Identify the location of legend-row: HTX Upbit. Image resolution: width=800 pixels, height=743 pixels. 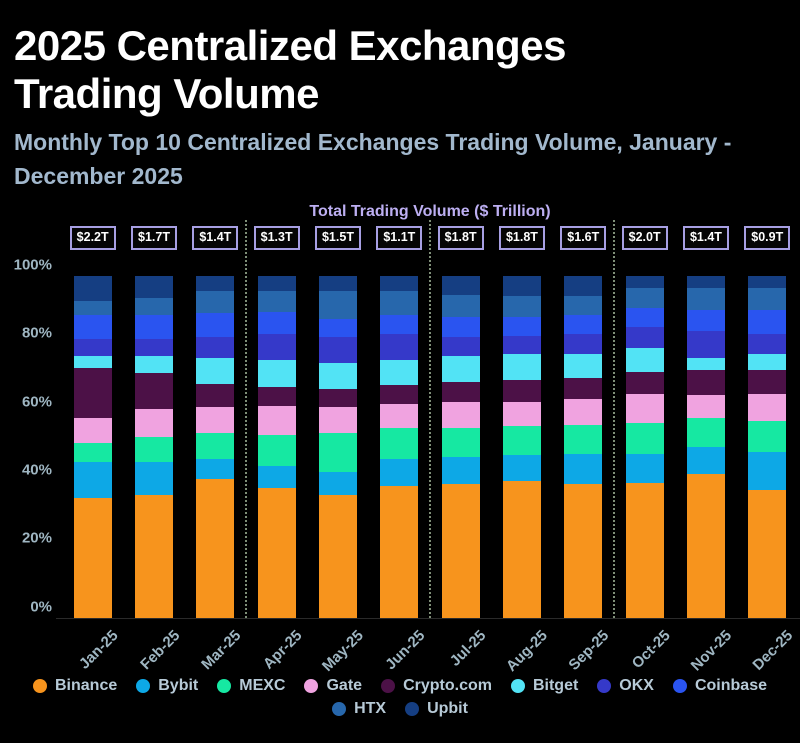
(400, 709).